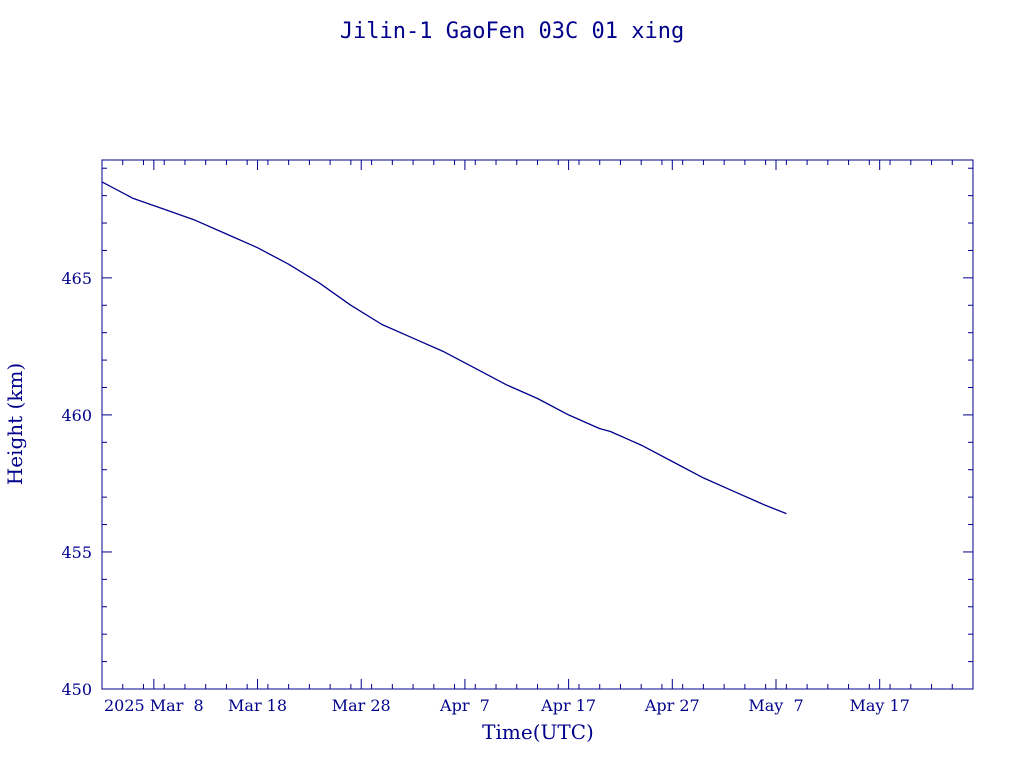 This screenshot has width=1024, height=768. I want to click on x-tick-label: Apr 17, so click(568, 705).